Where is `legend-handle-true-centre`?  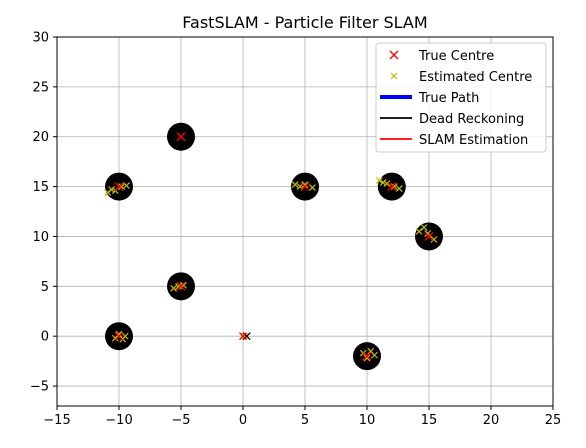 legend-handle-true-centre is located at coordinates (394, 55).